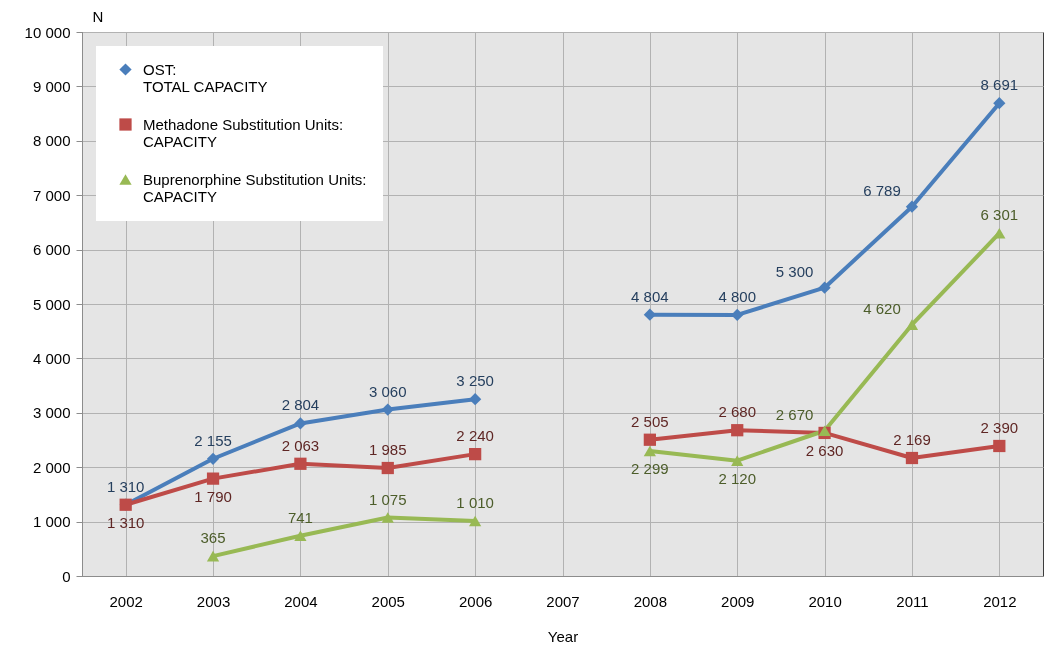  What do you see at coordinates (475, 601) in the screenshot?
I see `x-tick-label: 2006` at bounding box center [475, 601].